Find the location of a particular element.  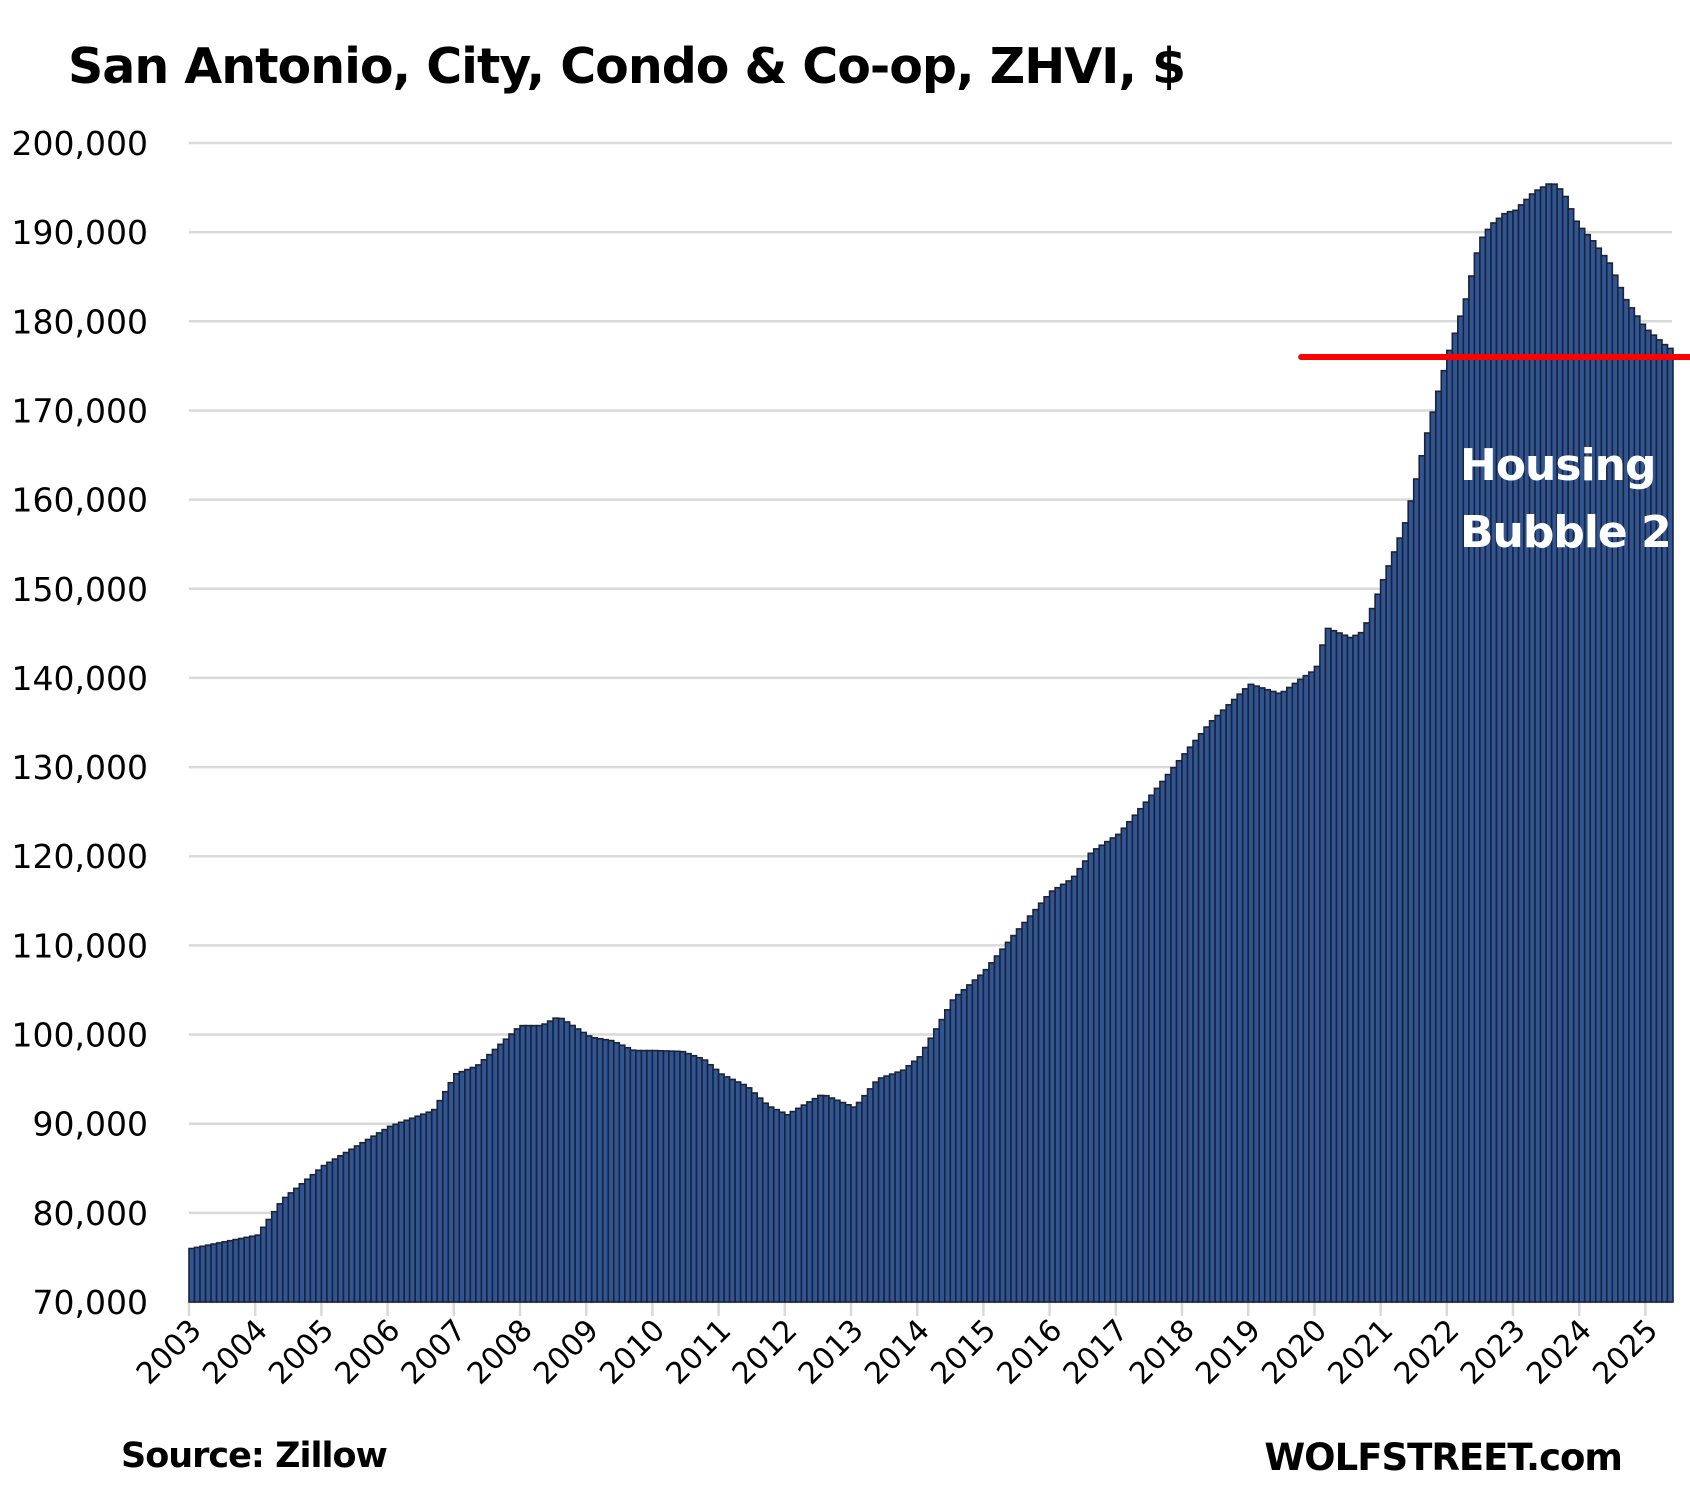

x-tick-label: 2021 is located at coordinates (1361, 1352).